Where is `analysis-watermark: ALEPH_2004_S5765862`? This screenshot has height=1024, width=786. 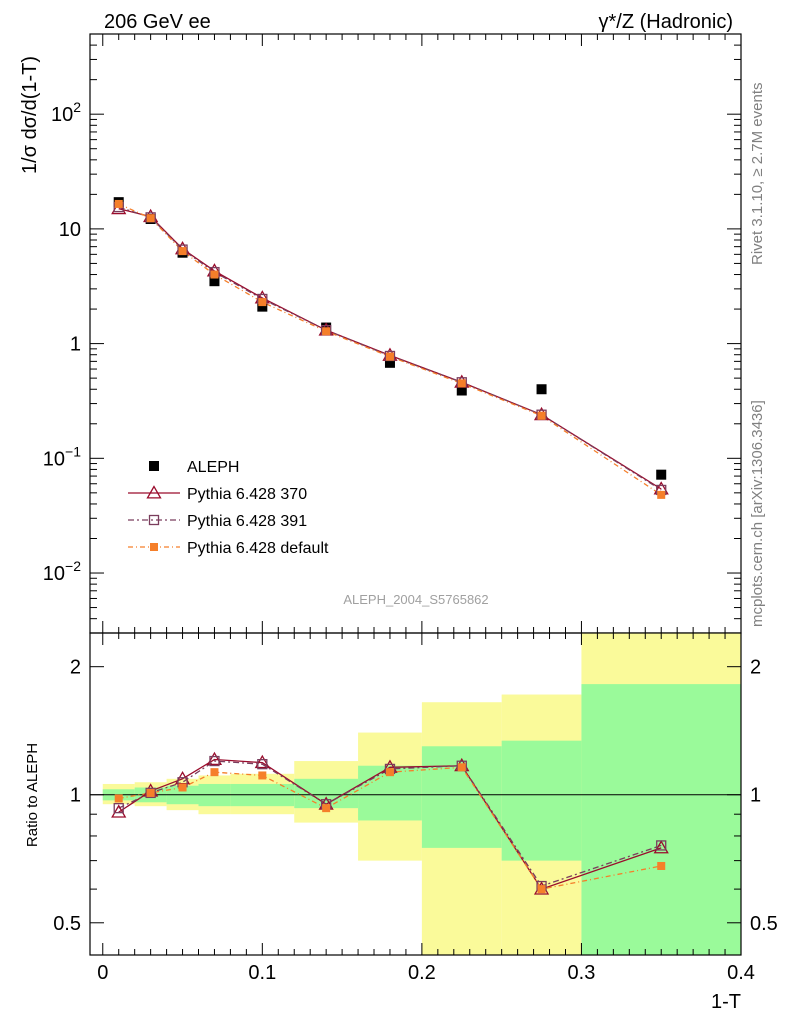 analysis-watermark: ALEPH_2004_S5765862 is located at coordinates (415, 599).